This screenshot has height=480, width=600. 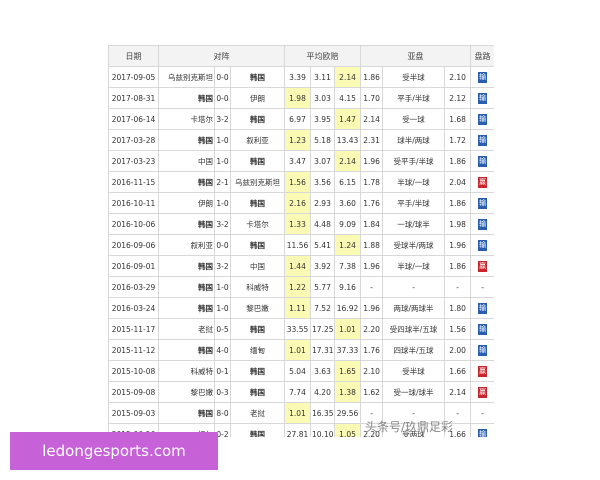 I want to click on table-cell: 1.65, so click(x=348, y=371).